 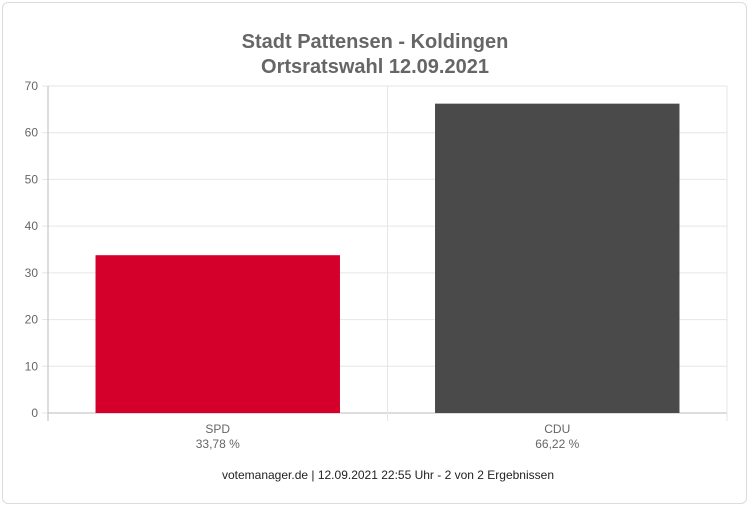 I want to click on x-category-label: SPD, so click(x=217, y=429).